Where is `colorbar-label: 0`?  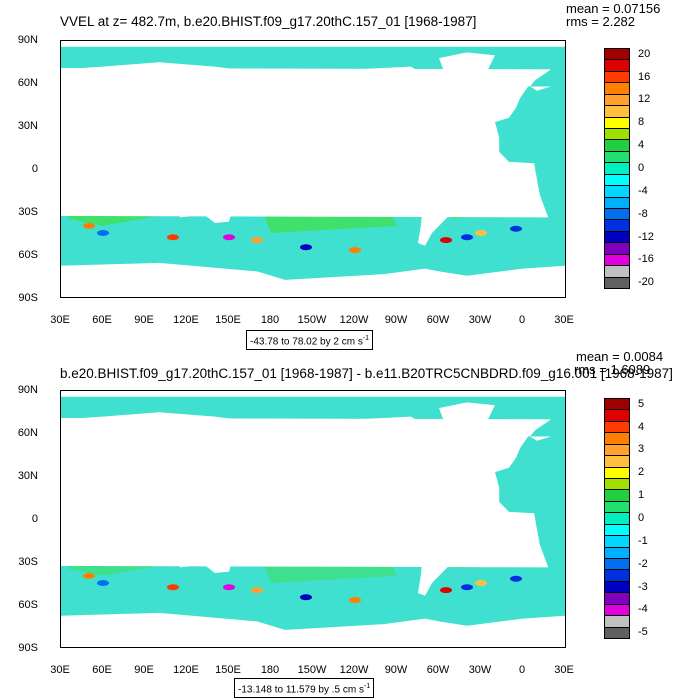 colorbar-label: 0 is located at coordinates (641, 168).